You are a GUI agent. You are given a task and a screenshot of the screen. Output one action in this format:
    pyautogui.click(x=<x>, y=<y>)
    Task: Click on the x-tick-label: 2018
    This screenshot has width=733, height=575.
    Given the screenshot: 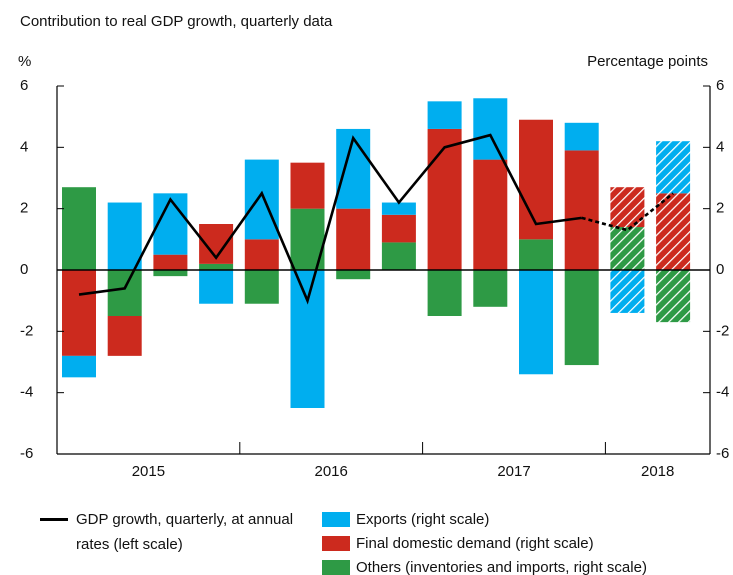 What is the action you would take?
    pyautogui.click(x=657, y=471)
    